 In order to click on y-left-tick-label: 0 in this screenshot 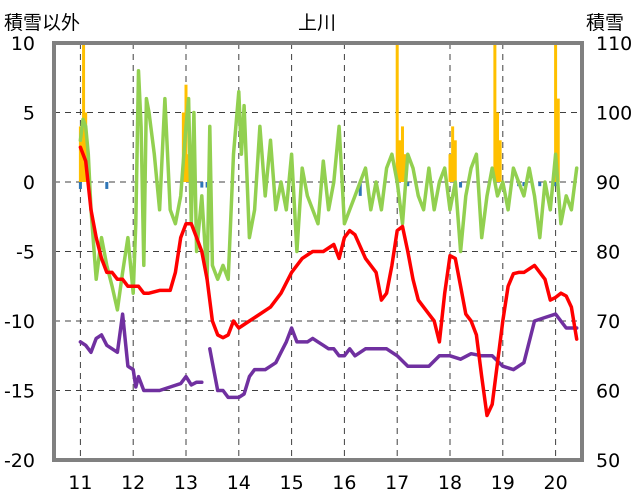, I will do `click(29, 183)`.